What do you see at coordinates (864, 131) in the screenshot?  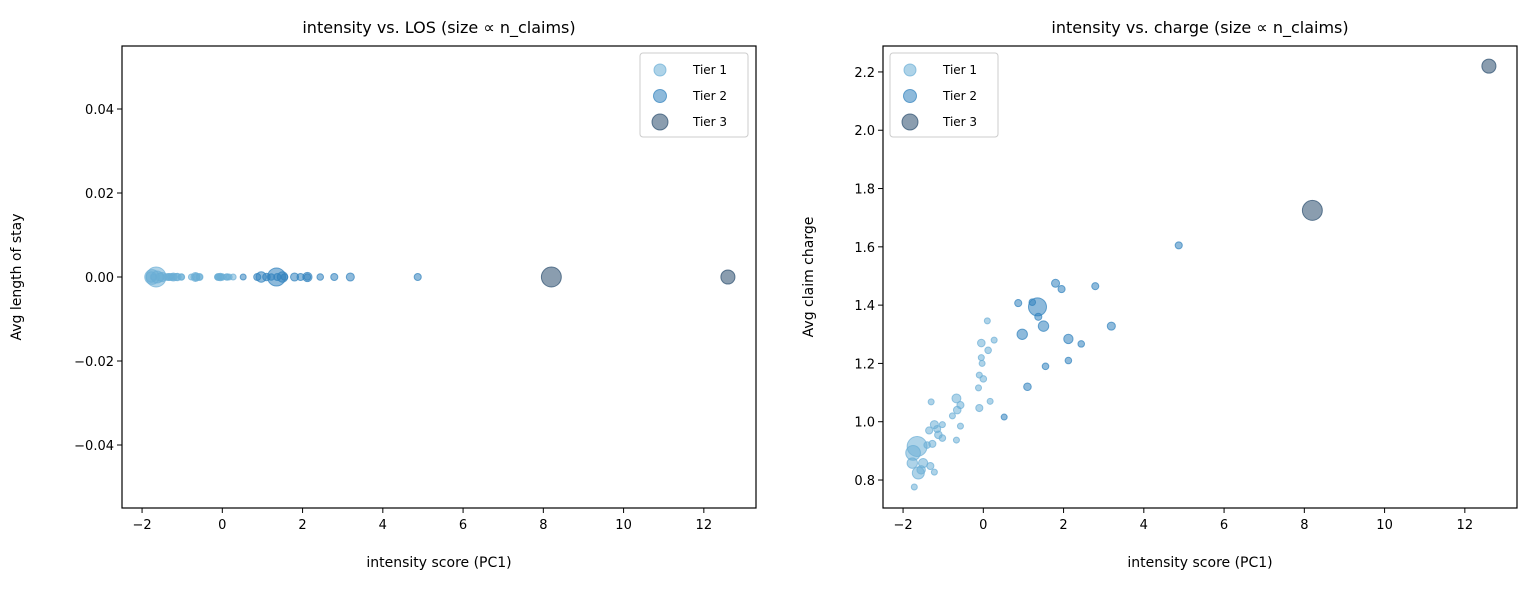 I see `y-tick-label: 2.0` at bounding box center [864, 131].